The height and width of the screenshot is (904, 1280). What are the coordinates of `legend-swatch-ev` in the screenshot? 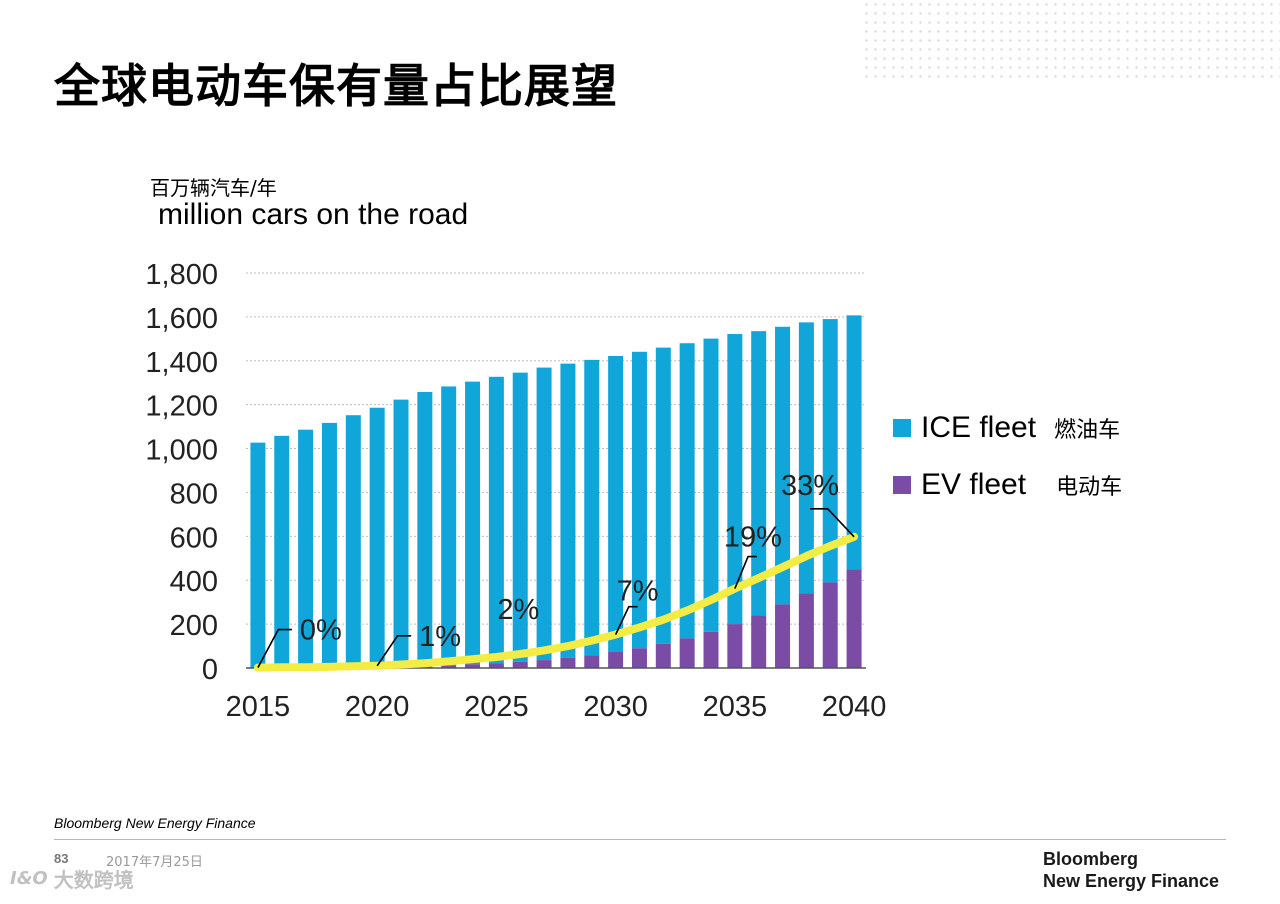 It's located at (902, 485).